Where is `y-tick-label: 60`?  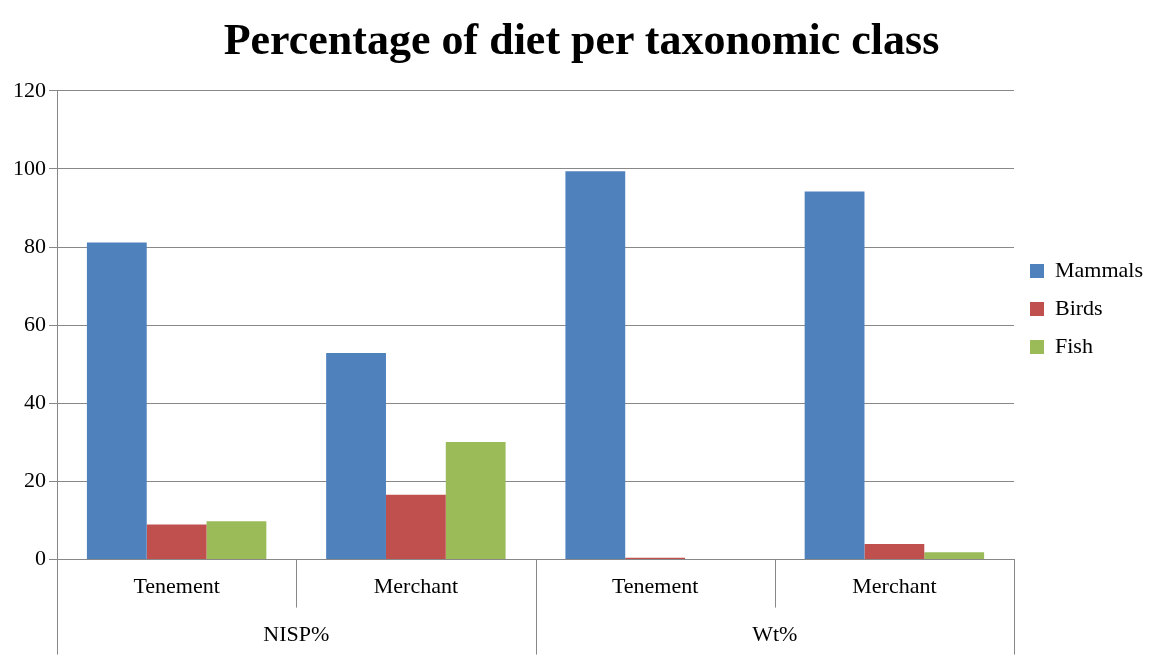
y-tick-label: 60 is located at coordinates (35, 323).